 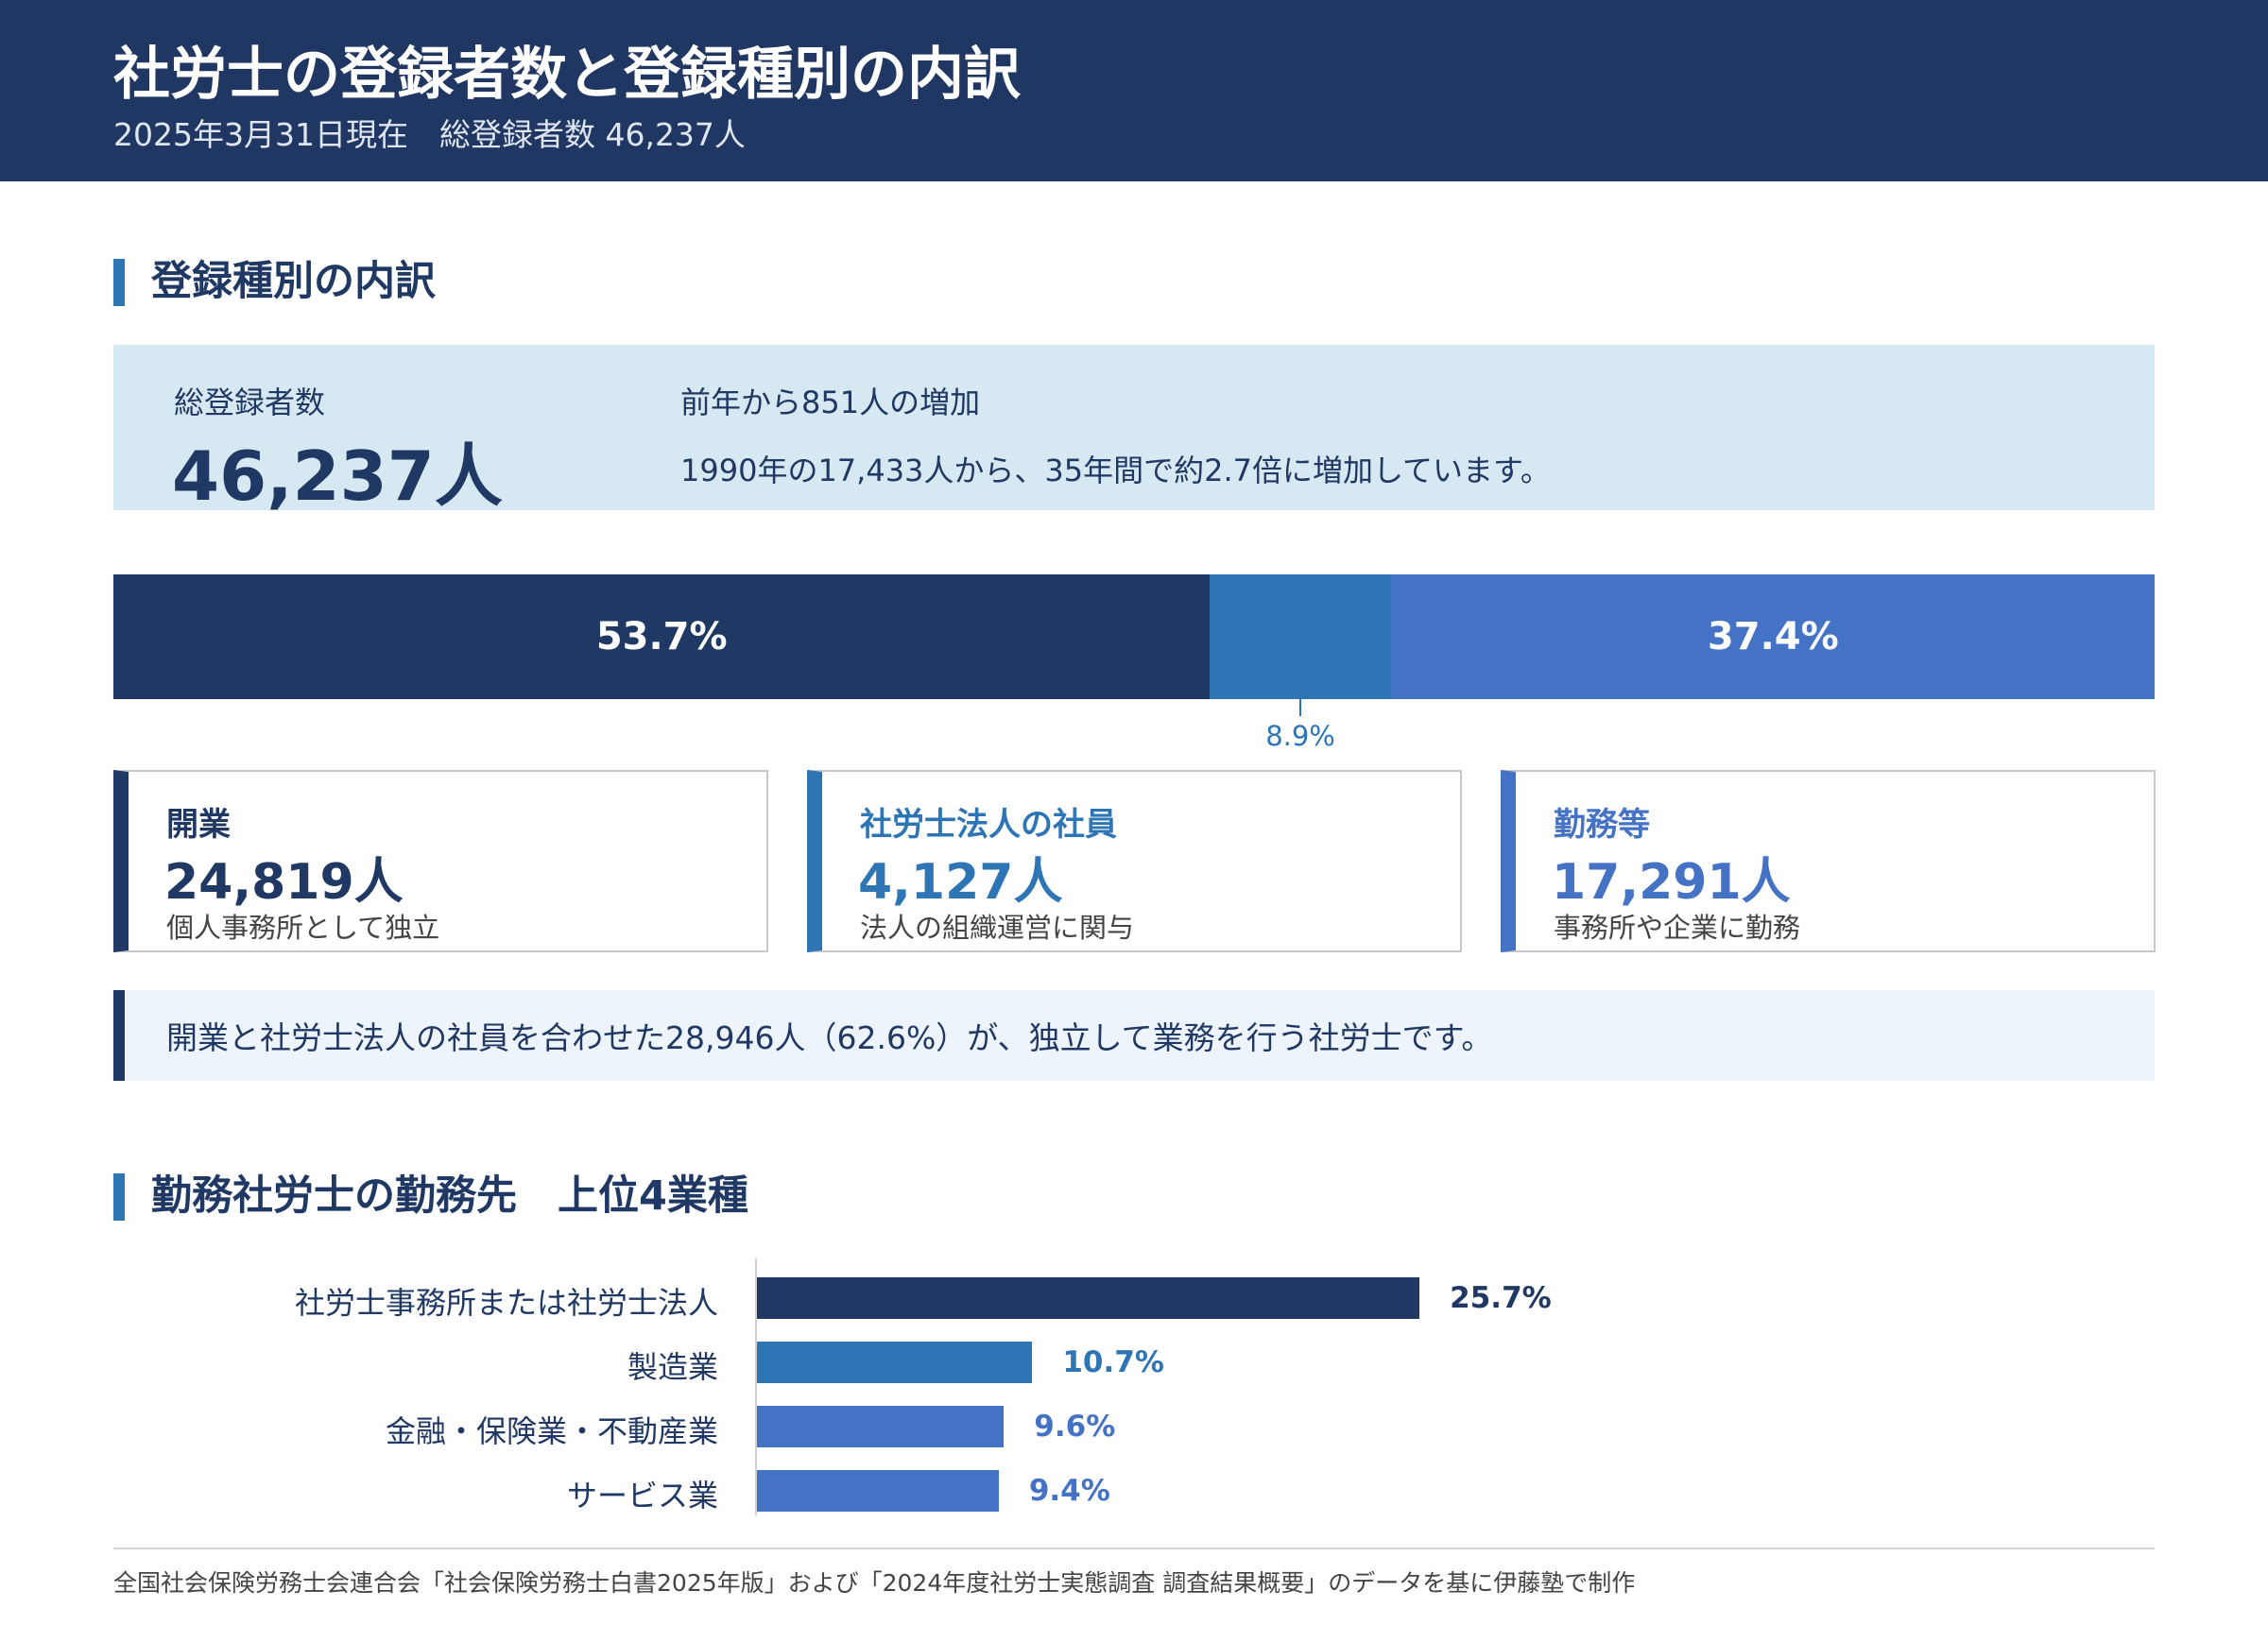 I want to click on segment-value-label: 37.4%, so click(x=1773, y=637).